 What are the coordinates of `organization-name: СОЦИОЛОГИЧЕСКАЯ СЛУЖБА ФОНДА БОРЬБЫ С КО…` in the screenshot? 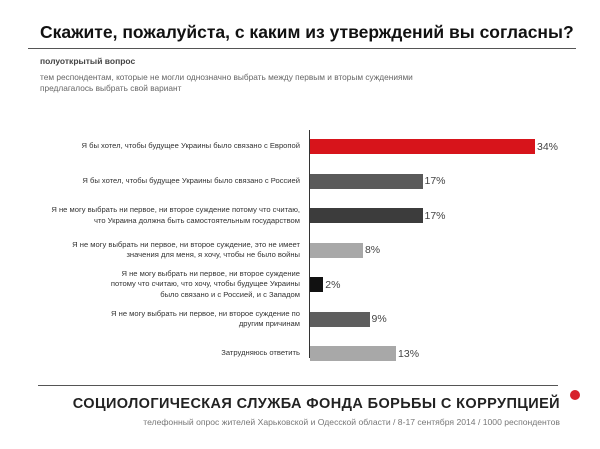 It's located at (316, 404).